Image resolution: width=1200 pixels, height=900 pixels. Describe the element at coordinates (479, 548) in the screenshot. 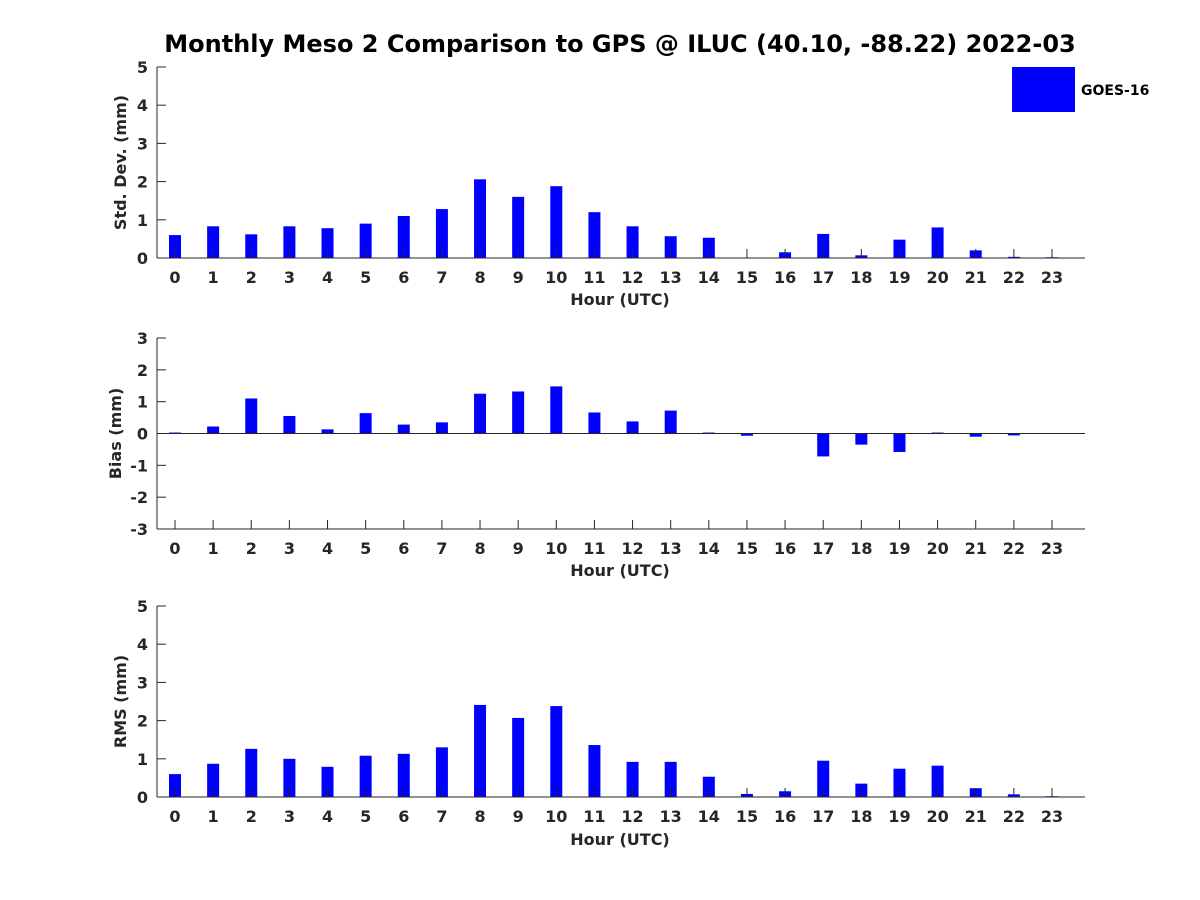

I see `x-tick-label: 8` at that location.